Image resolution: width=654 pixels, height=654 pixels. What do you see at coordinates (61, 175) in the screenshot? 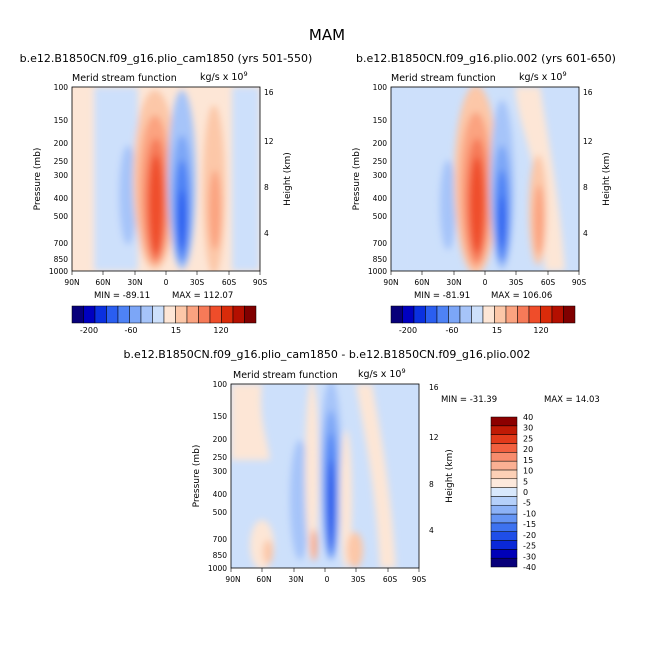
I see `y-tick-label: 300` at bounding box center [61, 175].